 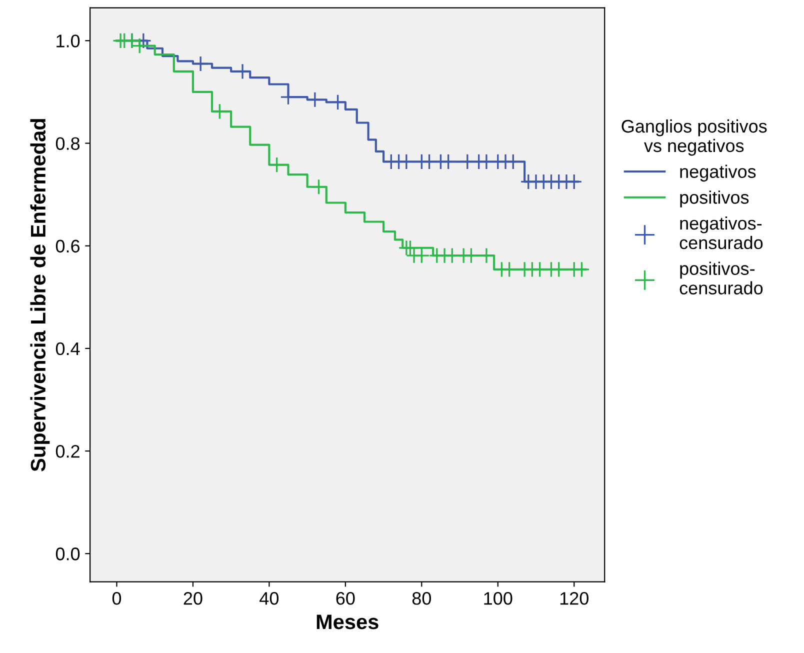 I want to click on x-tick-label: 120, so click(x=574, y=598).